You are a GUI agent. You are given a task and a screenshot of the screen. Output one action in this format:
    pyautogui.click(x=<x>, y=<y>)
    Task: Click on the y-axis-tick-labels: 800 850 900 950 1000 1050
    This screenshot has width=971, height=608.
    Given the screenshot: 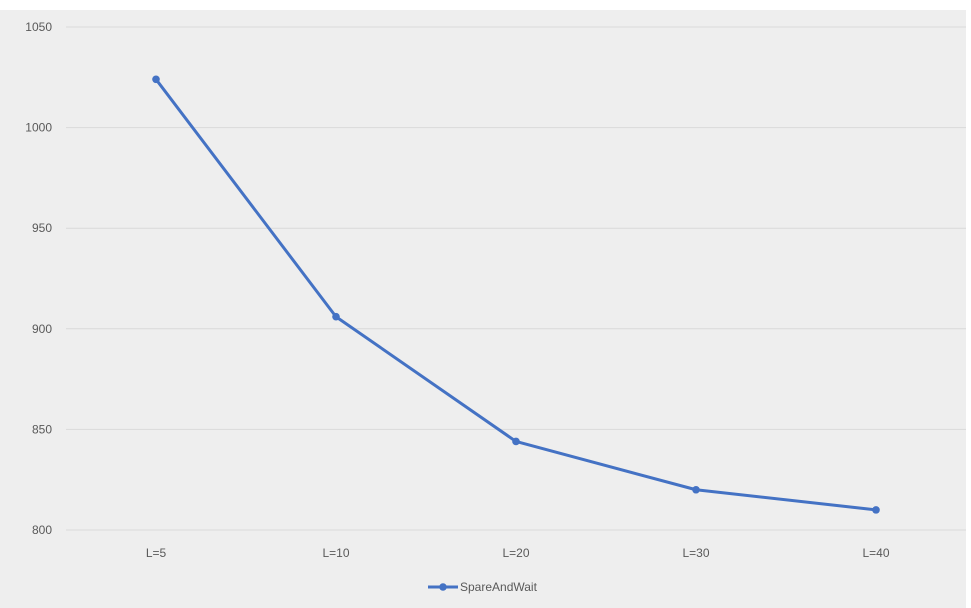 What is the action you would take?
    pyautogui.click(x=38, y=278)
    